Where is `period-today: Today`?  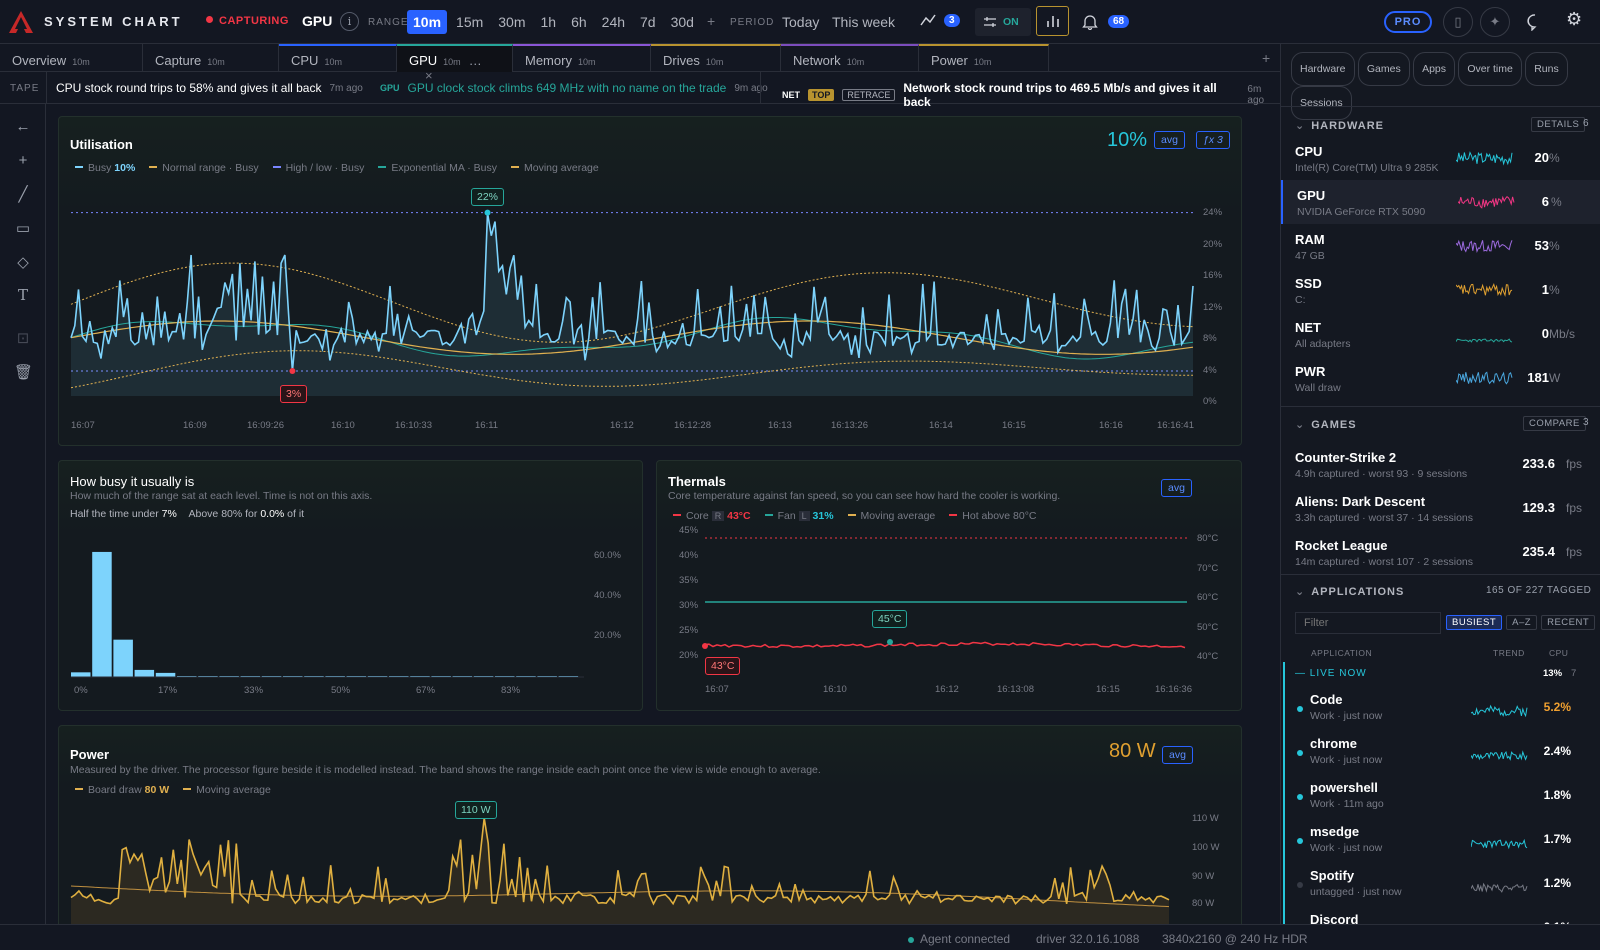 period-today: Today is located at coordinates (801, 22).